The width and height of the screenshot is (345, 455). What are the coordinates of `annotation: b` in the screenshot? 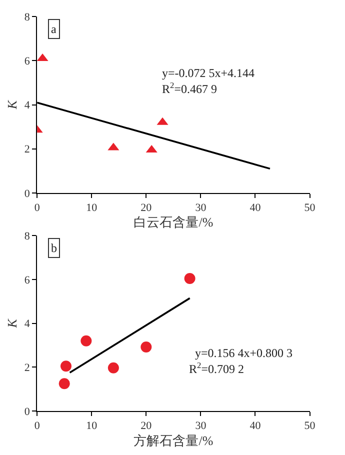 It's located at (54, 248).